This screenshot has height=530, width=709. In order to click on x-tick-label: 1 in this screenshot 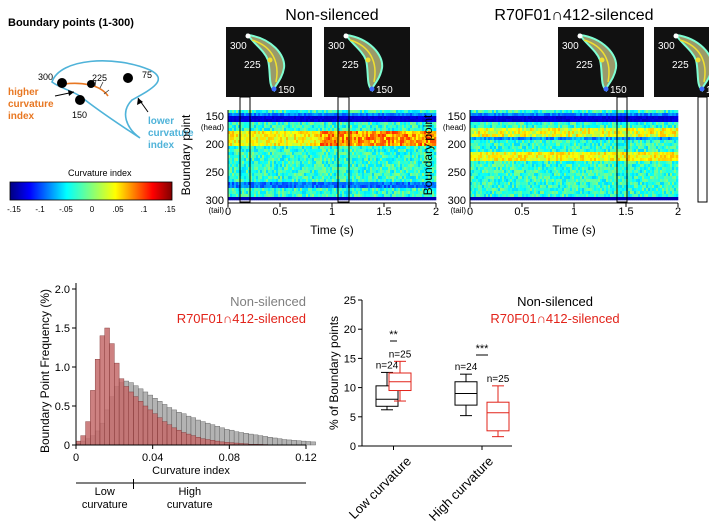, I will do `click(332, 212)`.